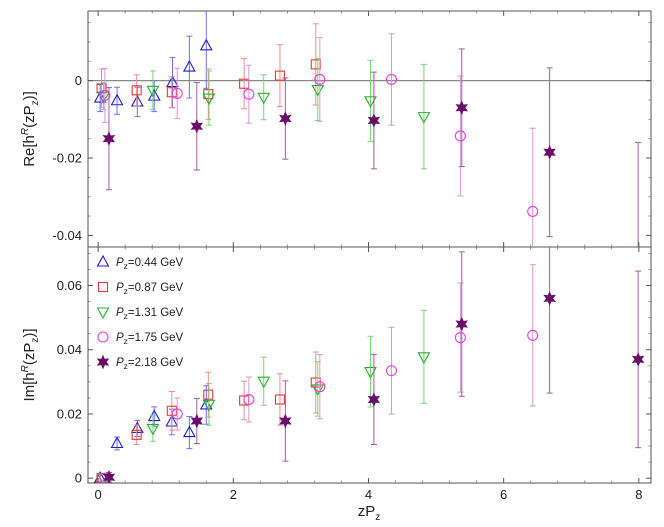  What do you see at coordinates (98, 494) in the screenshot?
I see `x-tick-label: 0` at bounding box center [98, 494].